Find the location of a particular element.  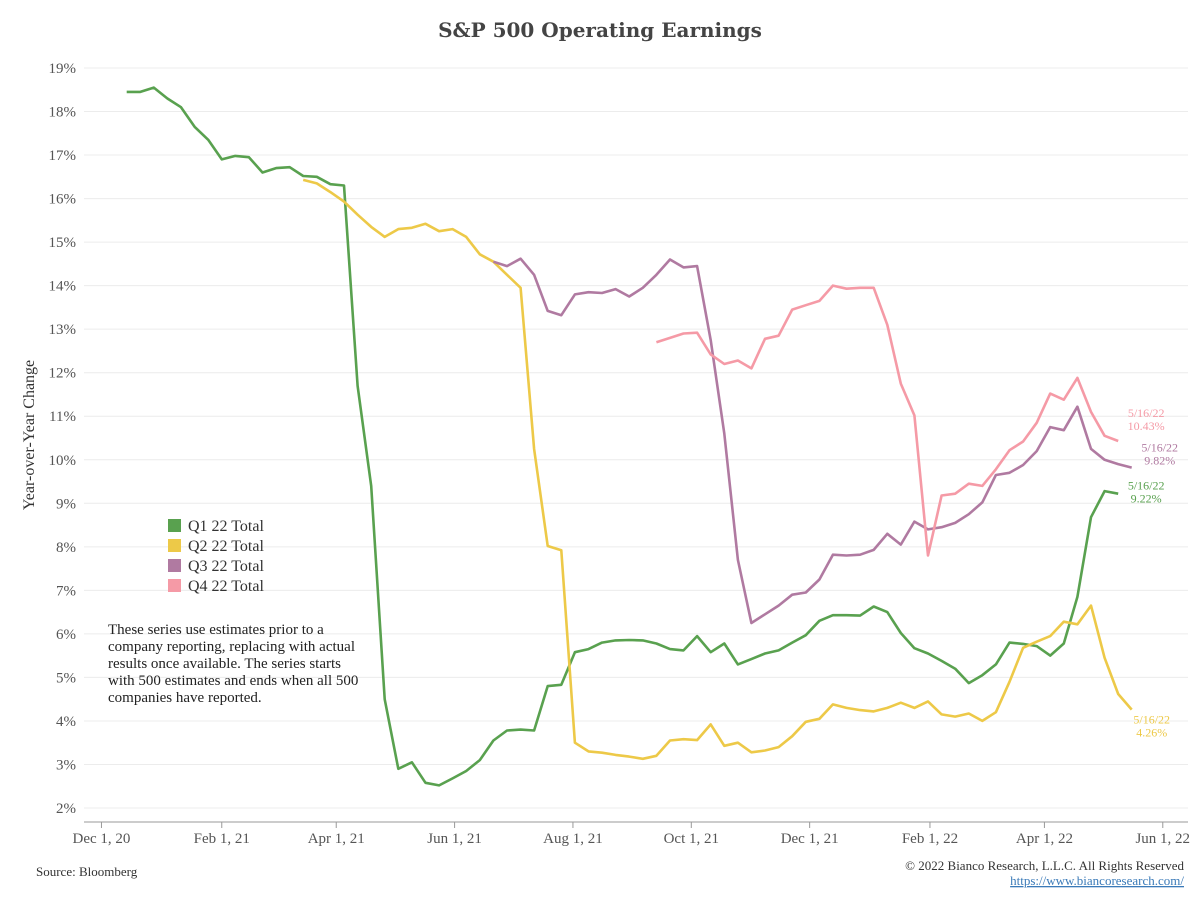

x-tick-label: Dec 1, 21 is located at coordinates (810, 839).